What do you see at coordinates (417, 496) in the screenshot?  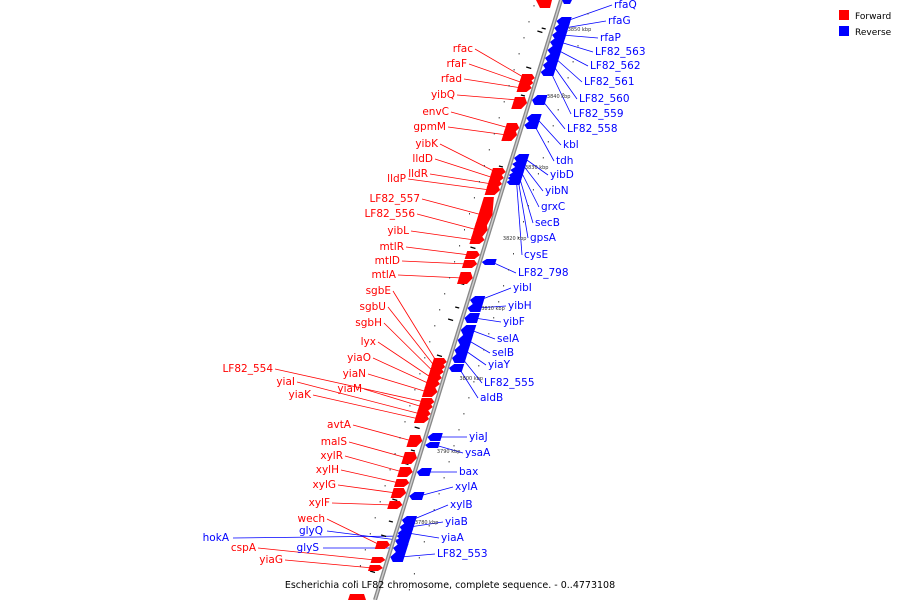 I see `gene-feature-xyla` at bounding box center [417, 496].